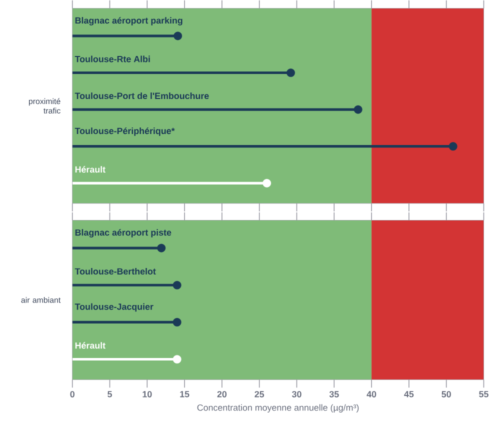  I want to click on x-tick-label: 40, so click(371, 394).